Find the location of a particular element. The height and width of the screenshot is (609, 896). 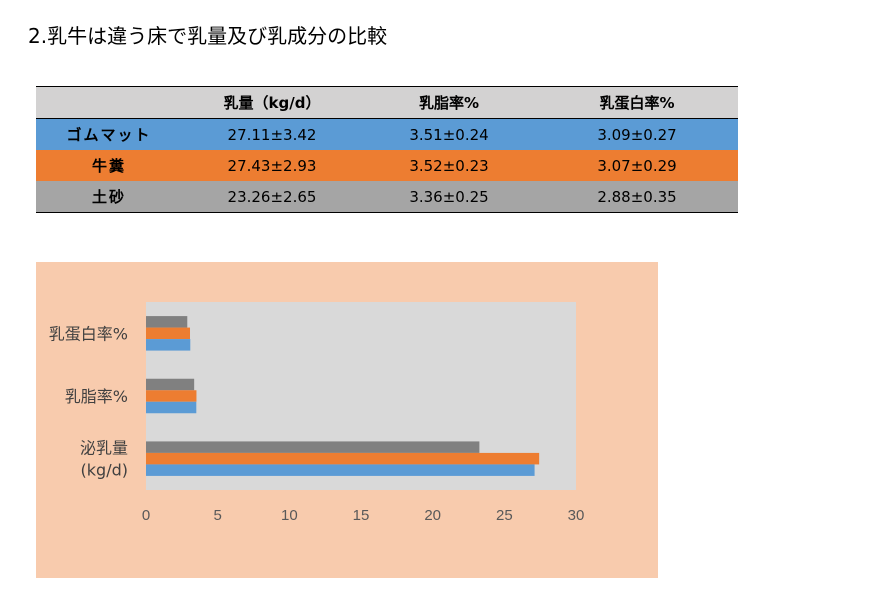

table-cell: 3.07±0.29 is located at coordinates (637, 165).